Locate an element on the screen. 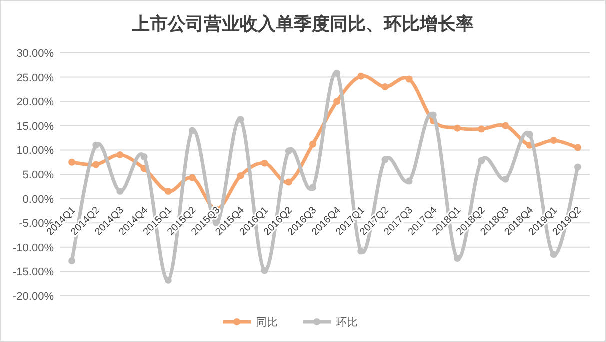 The width and height of the screenshot is (606, 342). y-tick-label: 10.00% is located at coordinates (35, 151).